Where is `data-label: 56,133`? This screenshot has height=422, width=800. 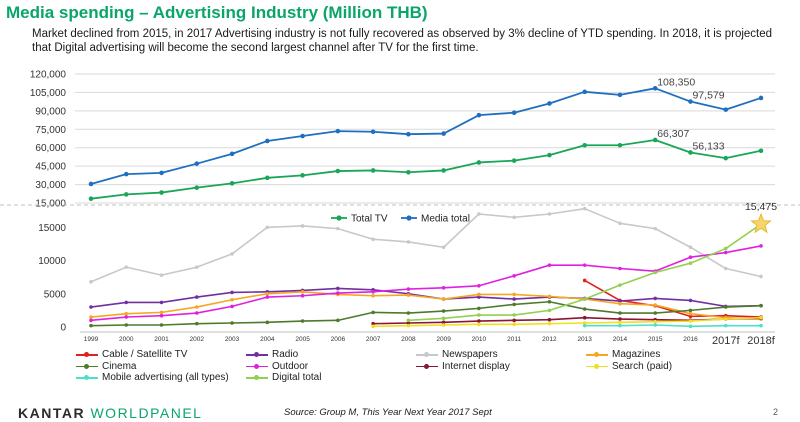 data-label: 56,133 is located at coordinates (708, 146).